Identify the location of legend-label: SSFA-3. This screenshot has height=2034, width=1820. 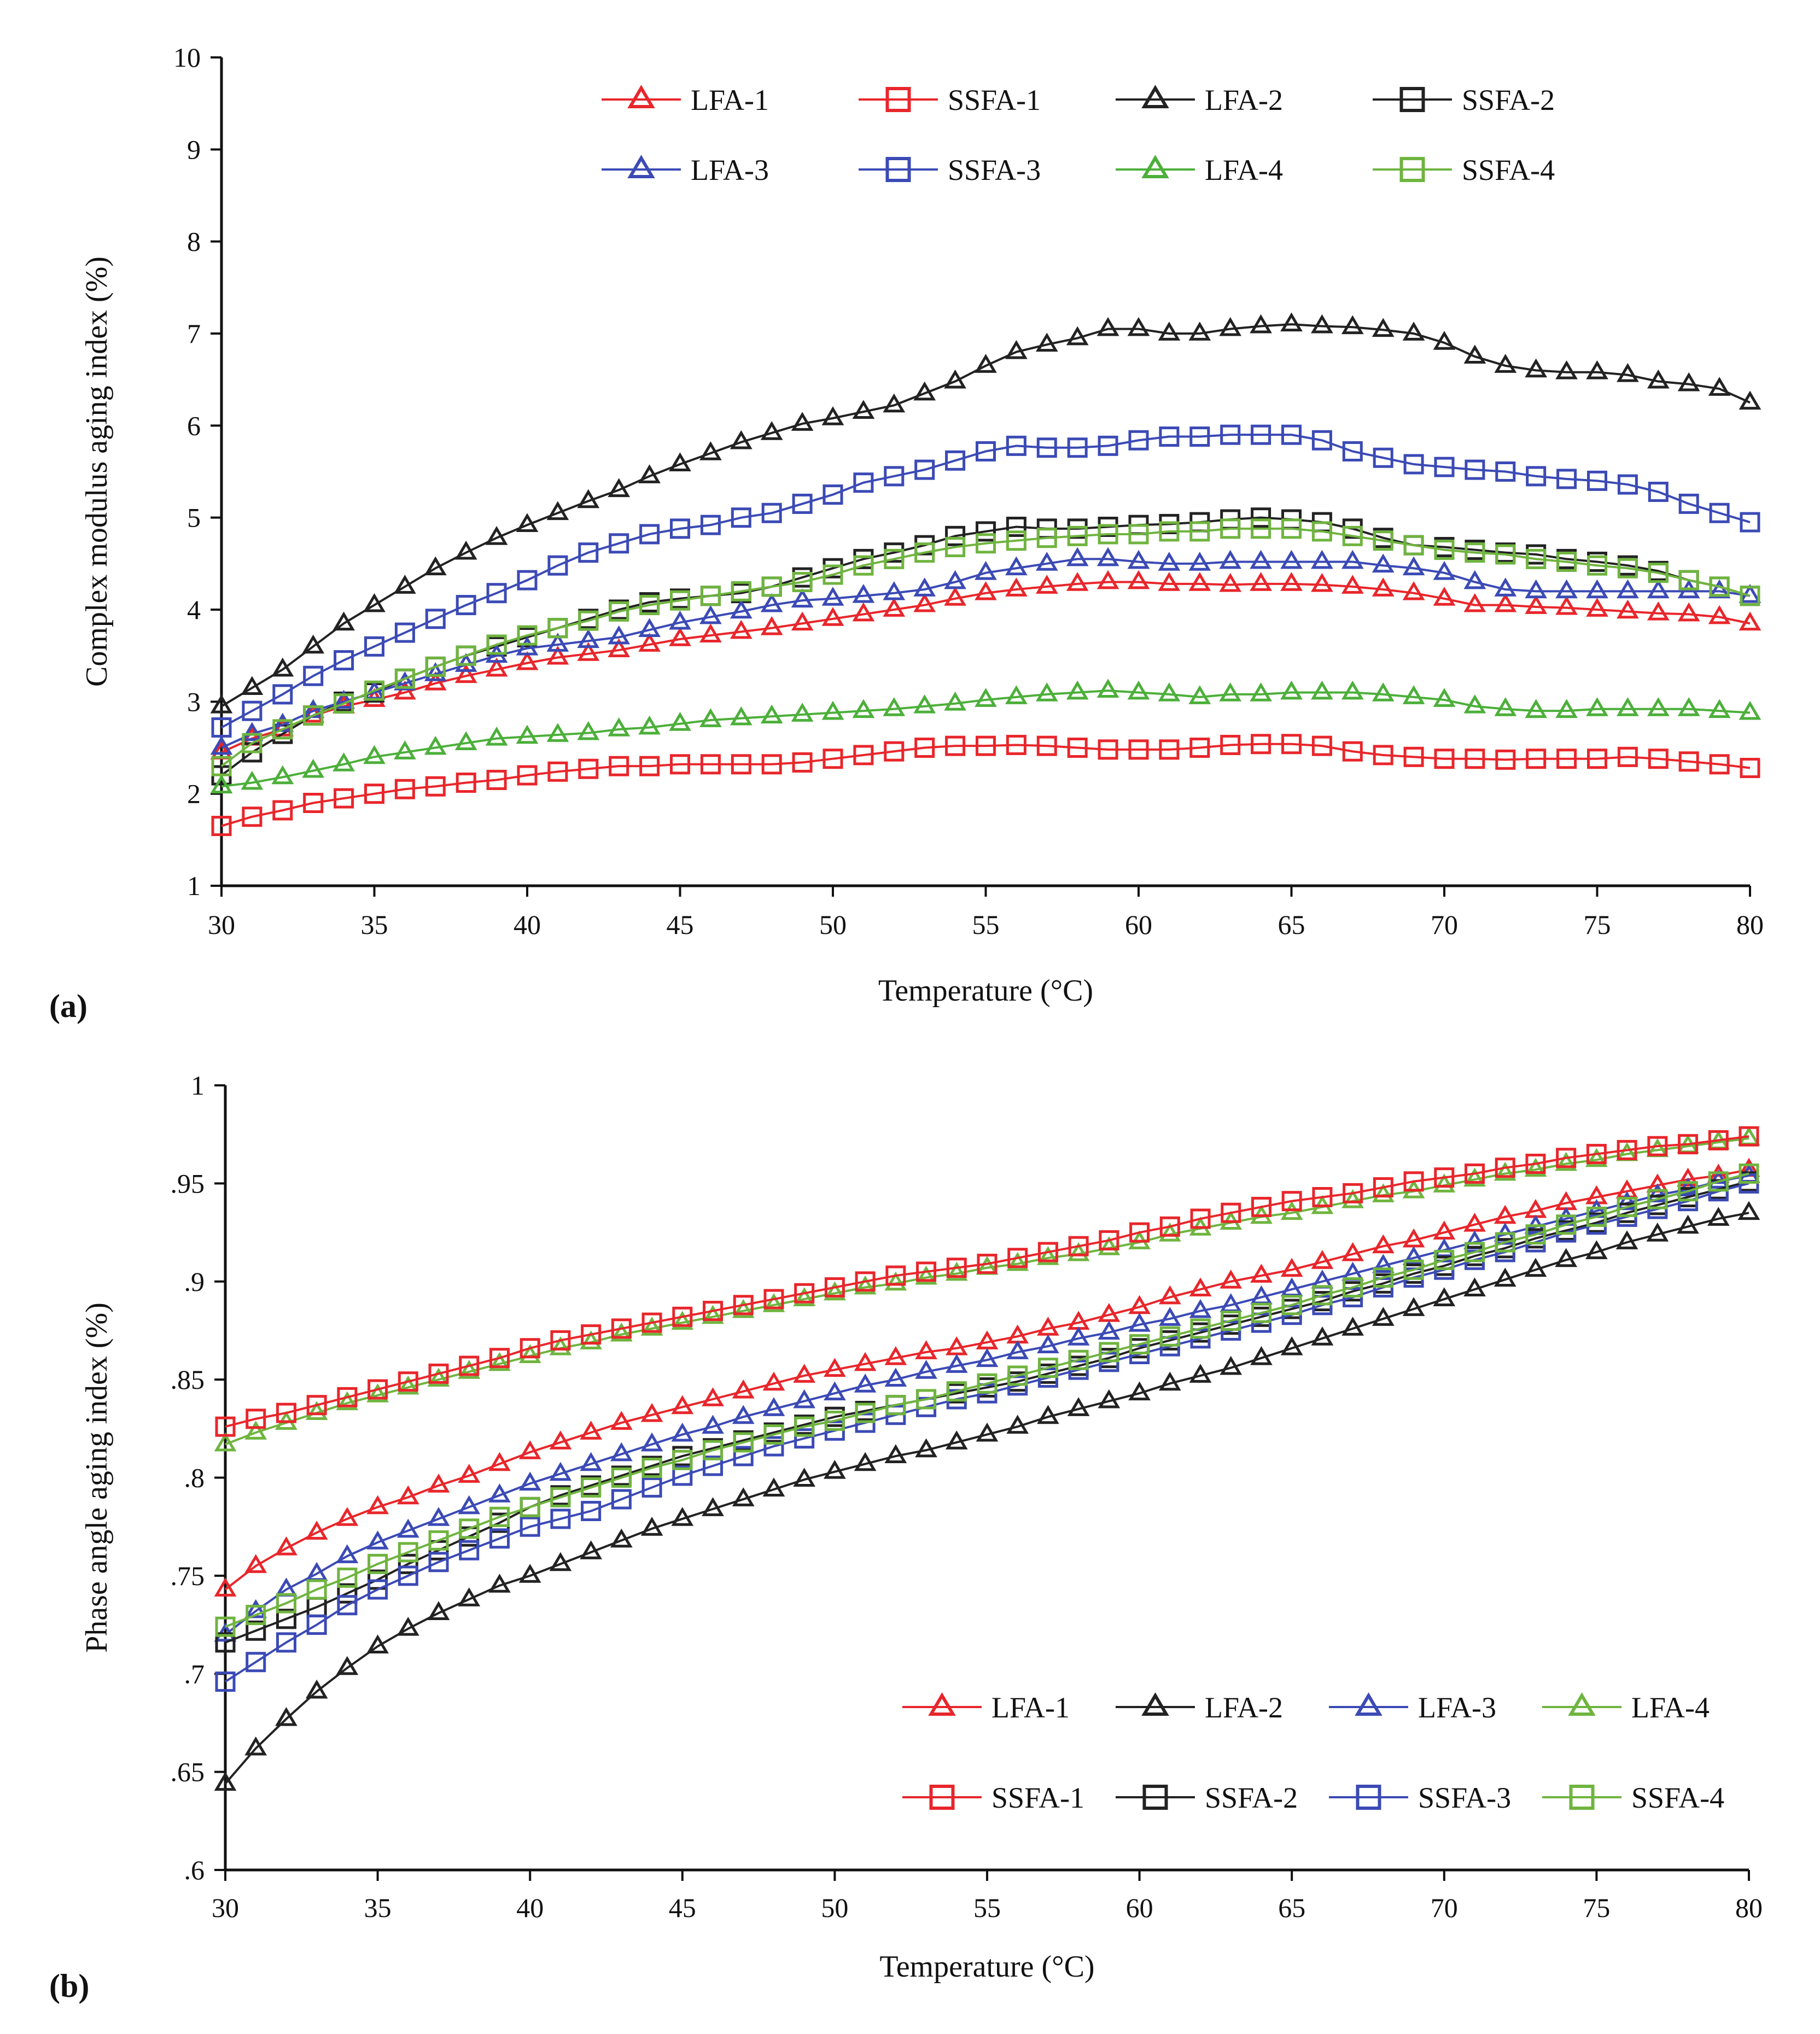
(994, 170).